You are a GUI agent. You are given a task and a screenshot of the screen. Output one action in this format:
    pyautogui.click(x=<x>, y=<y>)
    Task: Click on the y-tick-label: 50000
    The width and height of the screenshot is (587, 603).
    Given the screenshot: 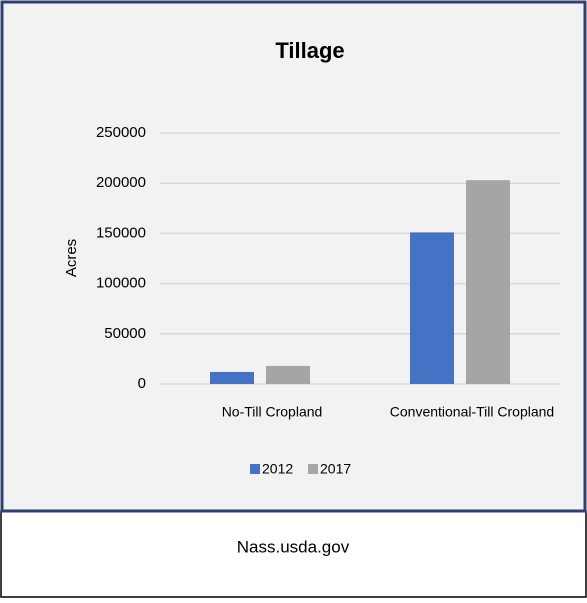 What is the action you would take?
    pyautogui.click(x=125, y=333)
    